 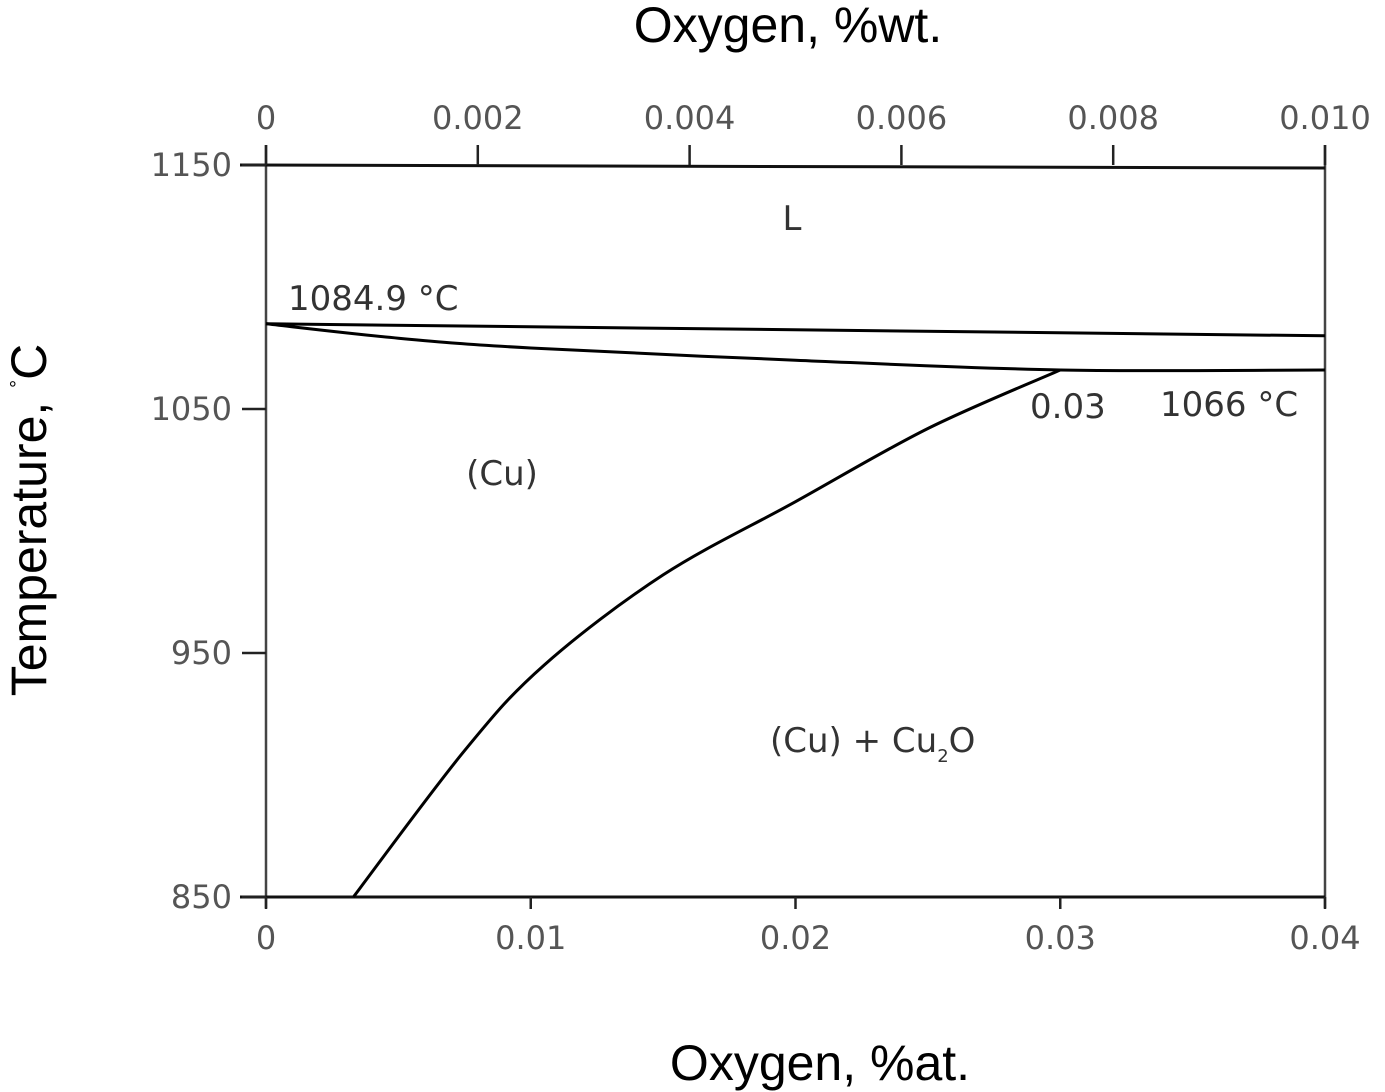 What do you see at coordinates (795, 938) in the screenshot?
I see `bottom-tick-label: 0.02` at bounding box center [795, 938].